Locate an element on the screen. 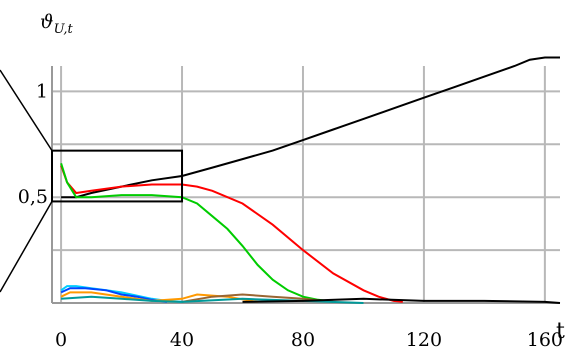  x-tick-label-3: 120 is located at coordinates (424, 340).